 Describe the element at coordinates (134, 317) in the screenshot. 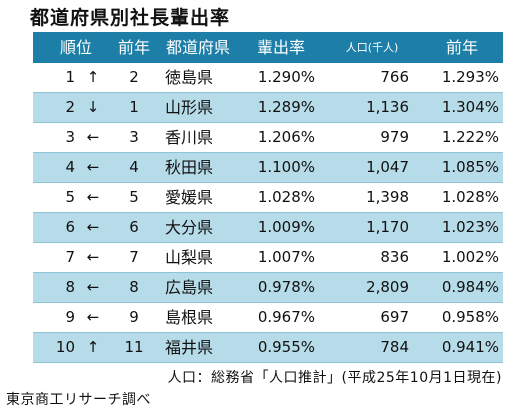

I see `cell-prev-rank: 9` at that location.